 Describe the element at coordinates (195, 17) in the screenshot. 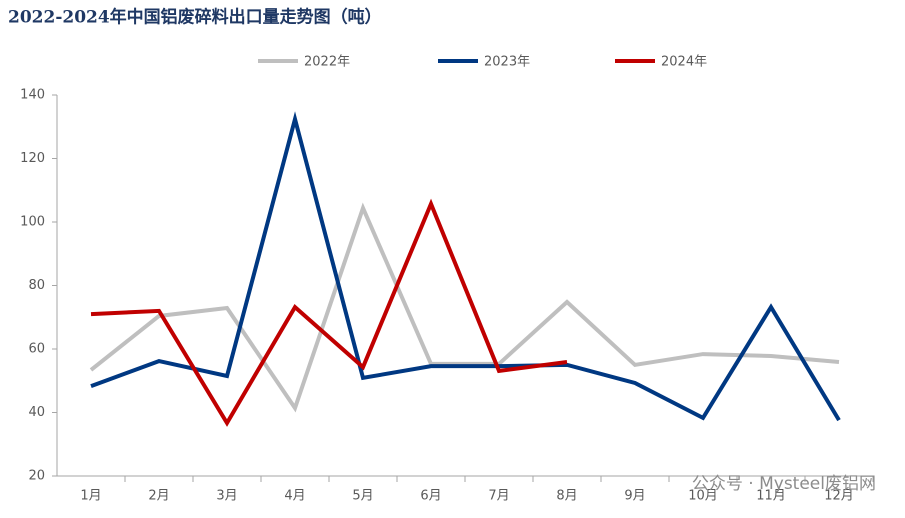

I see `chart-title: 2022-2024年中国铝废碎料出口量走势图（吨）` at that location.